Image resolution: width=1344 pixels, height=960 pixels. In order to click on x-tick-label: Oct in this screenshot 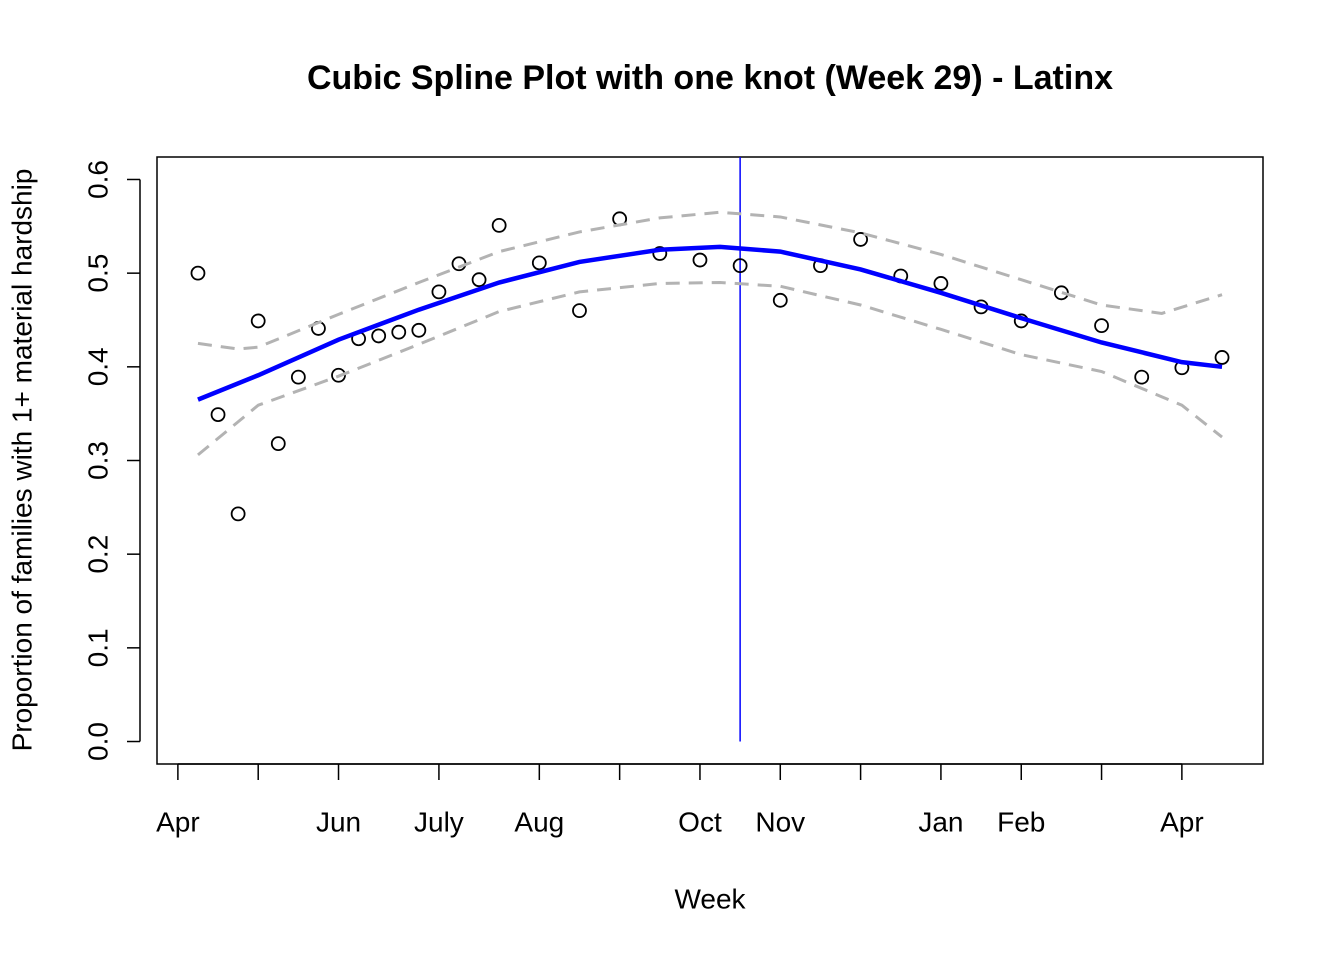, I will do `click(700, 821)`.